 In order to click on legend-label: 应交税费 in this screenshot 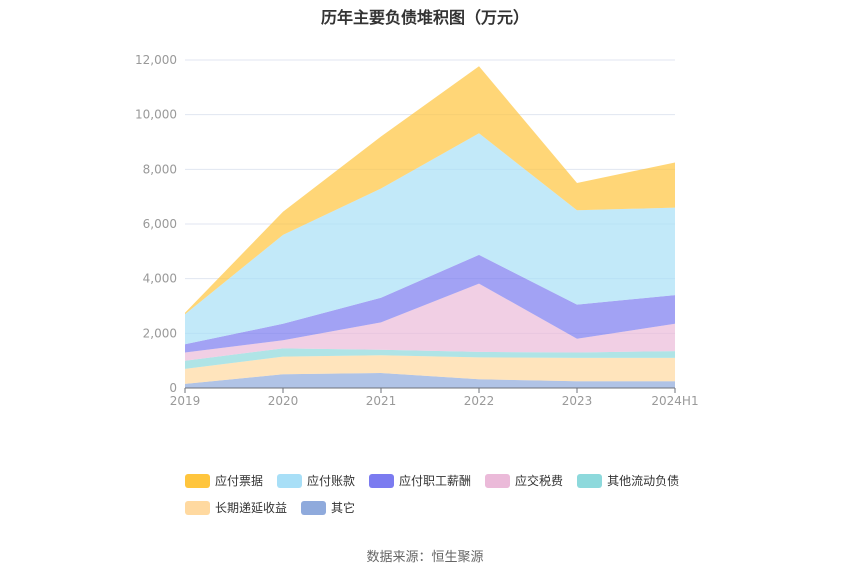, I will do `click(539, 481)`.